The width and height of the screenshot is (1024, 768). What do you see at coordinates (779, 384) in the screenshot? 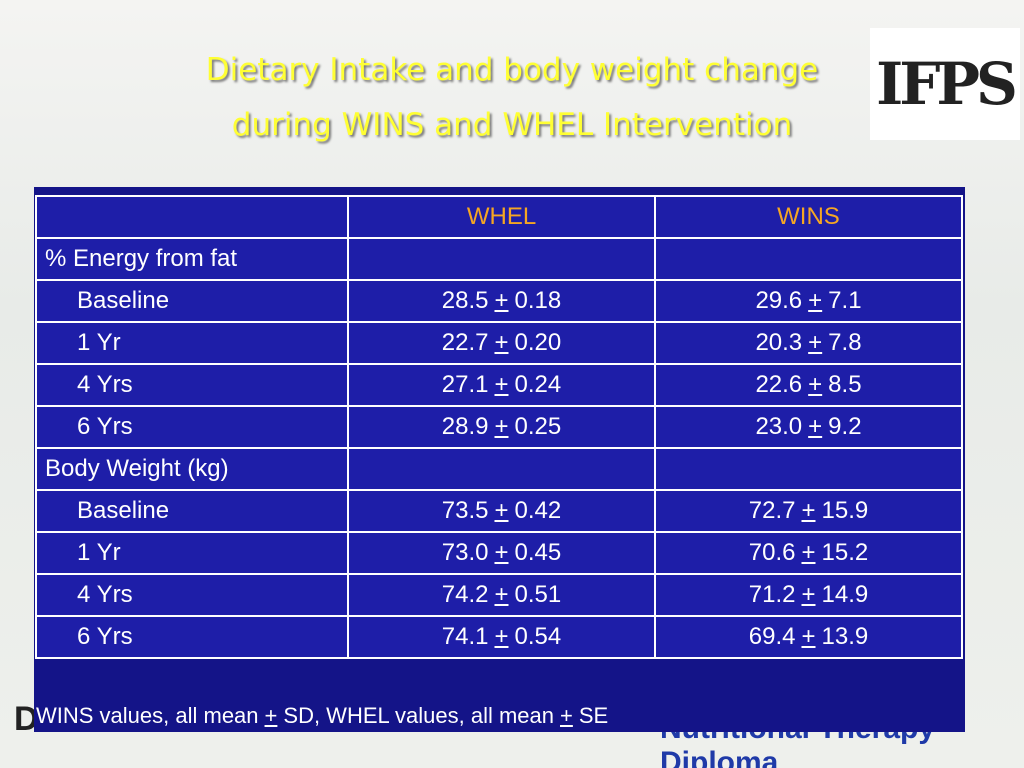
I see `mean: 22.6` at bounding box center [779, 384].